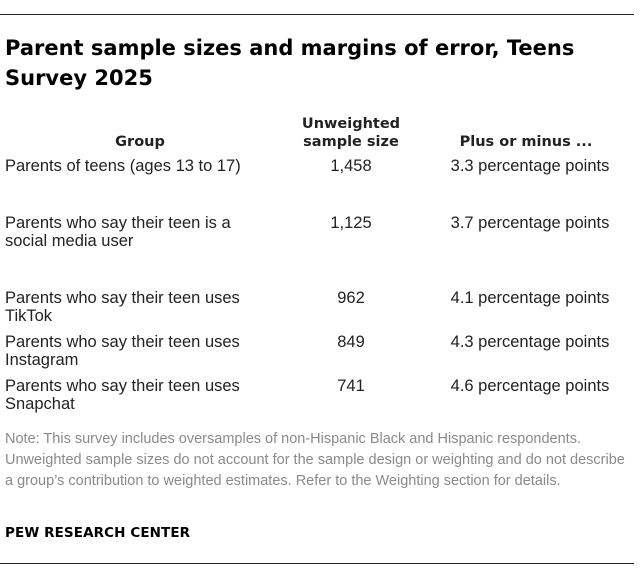 The width and height of the screenshot is (640, 579). What do you see at coordinates (351, 298) in the screenshot?
I see `row-sample-size: 962` at bounding box center [351, 298].